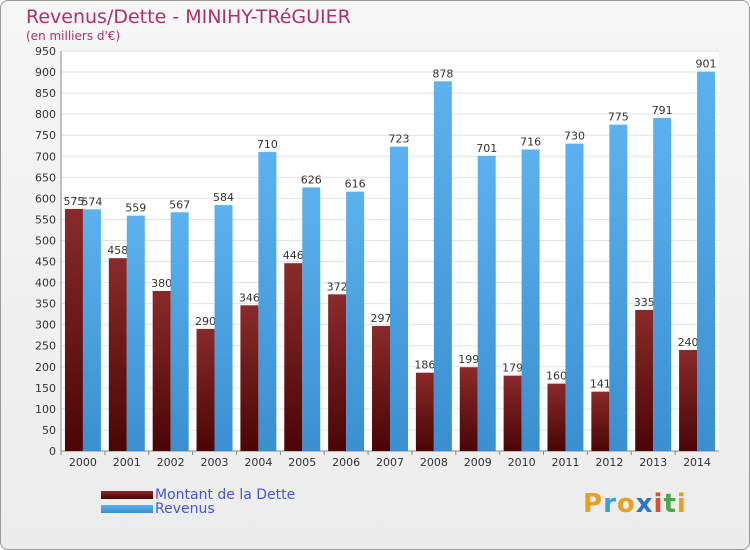  What do you see at coordinates (530, 300) in the screenshot?
I see `bar-revenus-2010` at bounding box center [530, 300].